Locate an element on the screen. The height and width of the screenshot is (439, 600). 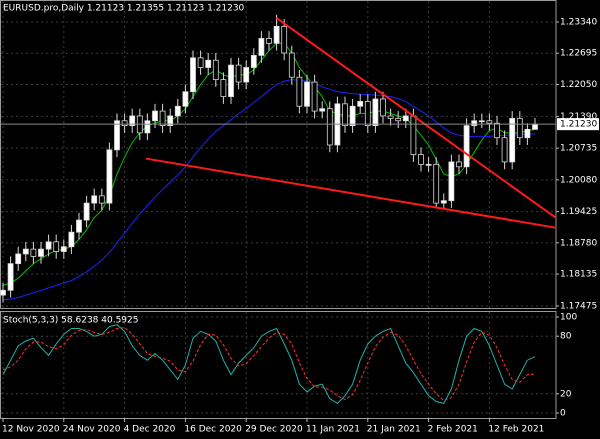
trendline is located at coordinates (351, 193).